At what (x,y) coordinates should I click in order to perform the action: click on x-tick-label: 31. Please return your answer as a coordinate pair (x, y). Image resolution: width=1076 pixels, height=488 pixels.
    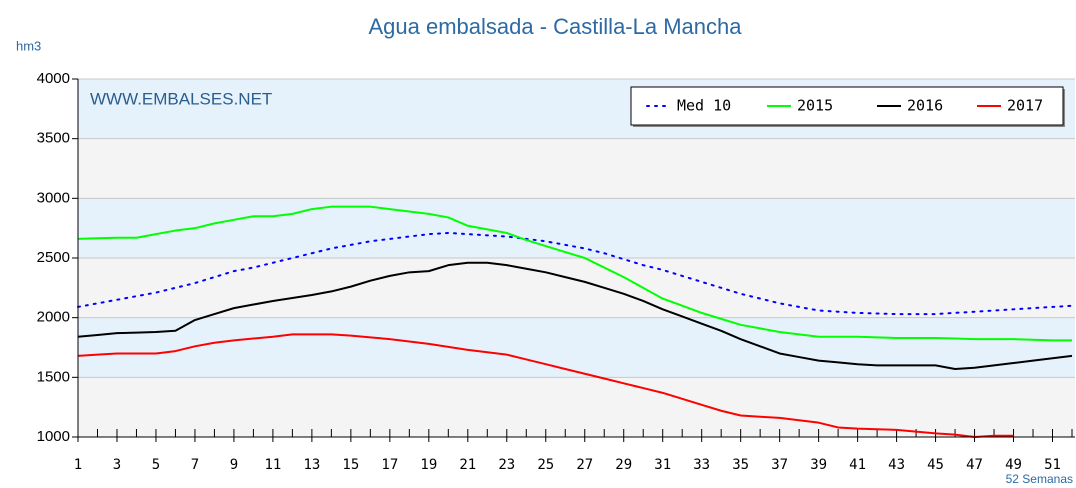
    Looking at the image, I should click on (662, 465).